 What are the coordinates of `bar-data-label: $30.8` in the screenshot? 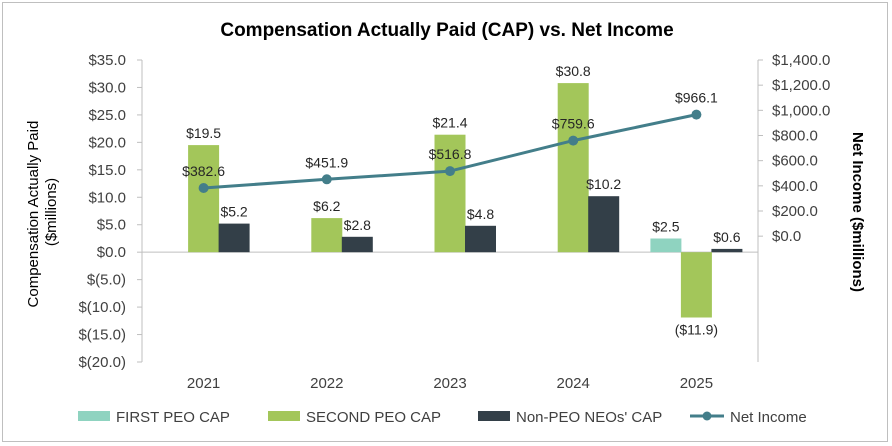 It's located at (573, 71).